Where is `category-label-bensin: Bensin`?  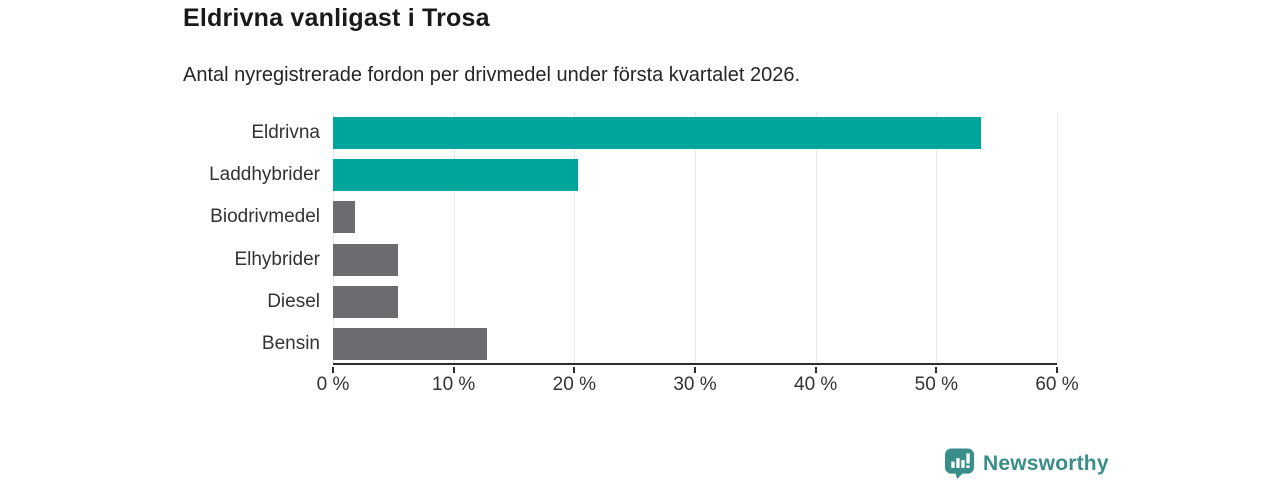 category-label-bensin: Bensin is located at coordinates (290, 343).